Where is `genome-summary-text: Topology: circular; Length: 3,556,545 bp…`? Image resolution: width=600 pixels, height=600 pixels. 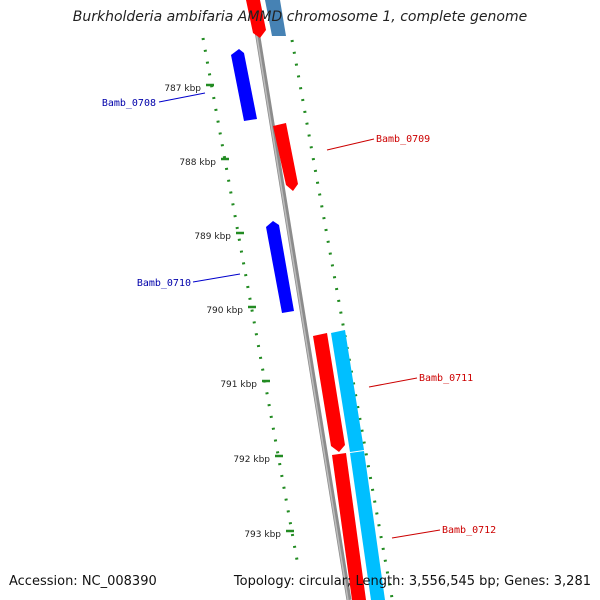 genome-summary-text: Topology: circular; Length: 3,556,545 bp… is located at coordinates (412, 581).